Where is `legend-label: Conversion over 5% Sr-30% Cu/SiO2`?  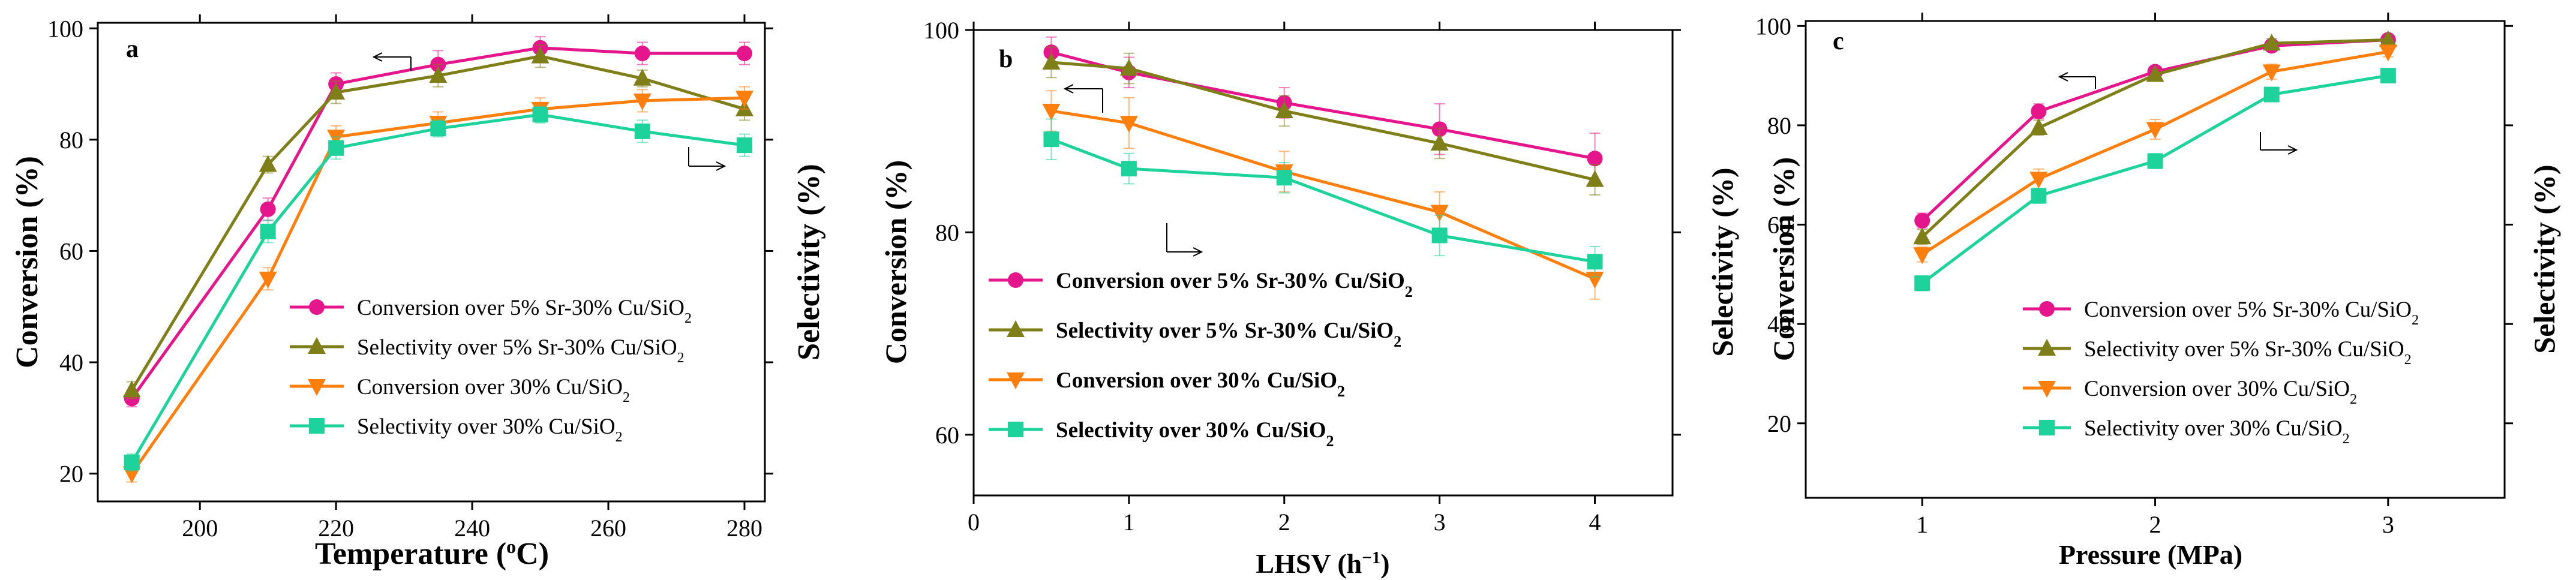 legend-label: Conversion over 5% Sr-30% Cu/SiO2 is located at coordinates (1235, 284).